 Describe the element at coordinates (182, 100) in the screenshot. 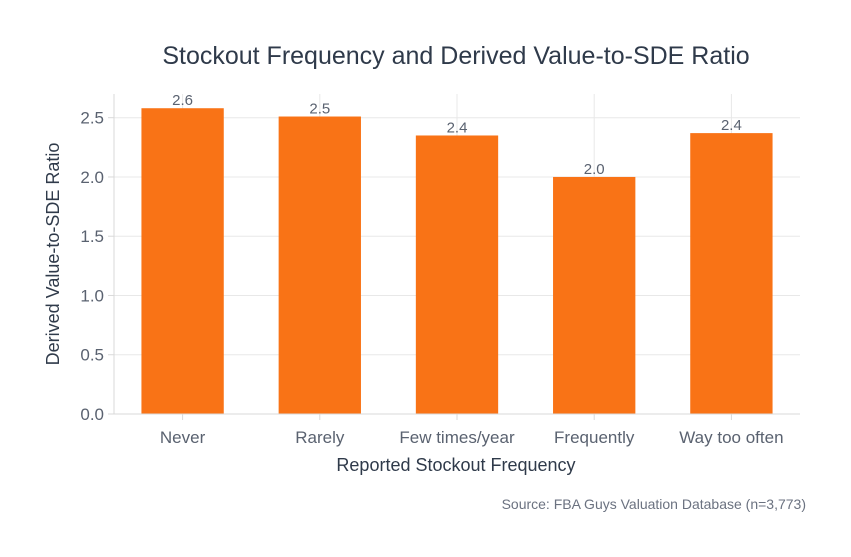

I see `data-label: 2.6` at that location.